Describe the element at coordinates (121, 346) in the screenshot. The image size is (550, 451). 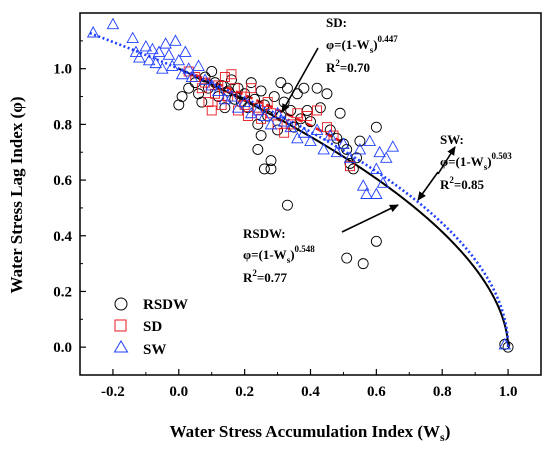
I see `legend-marker-sw` at that location.